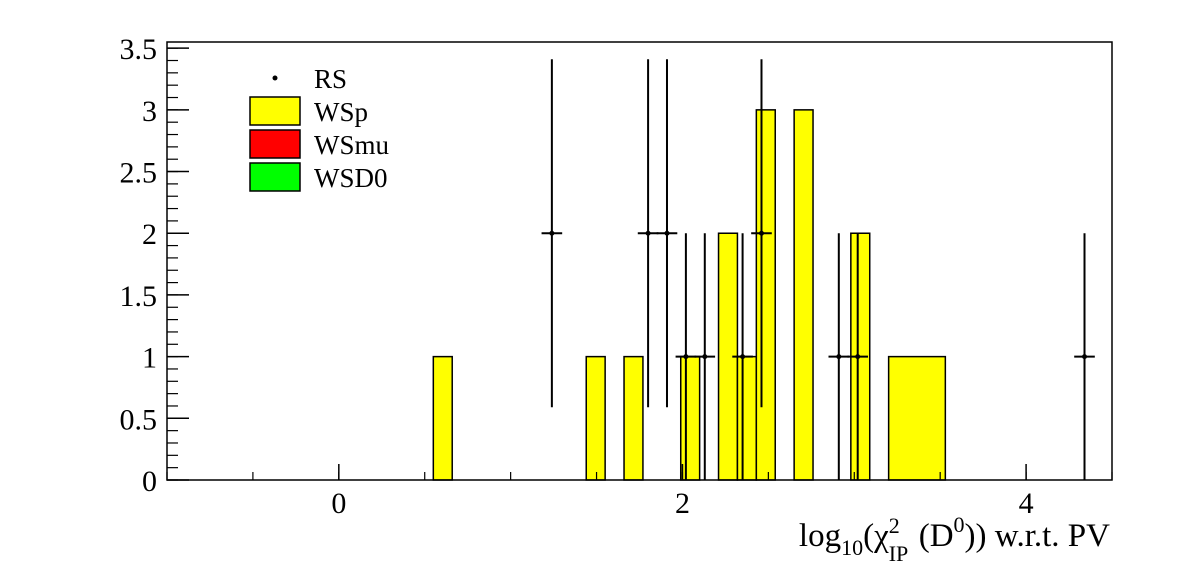 The width and height of the screenshot is (1196, 577). Describe the element at coordinates (898, 553) in the screenshot. I see `x-label-subip: IP` at that location.